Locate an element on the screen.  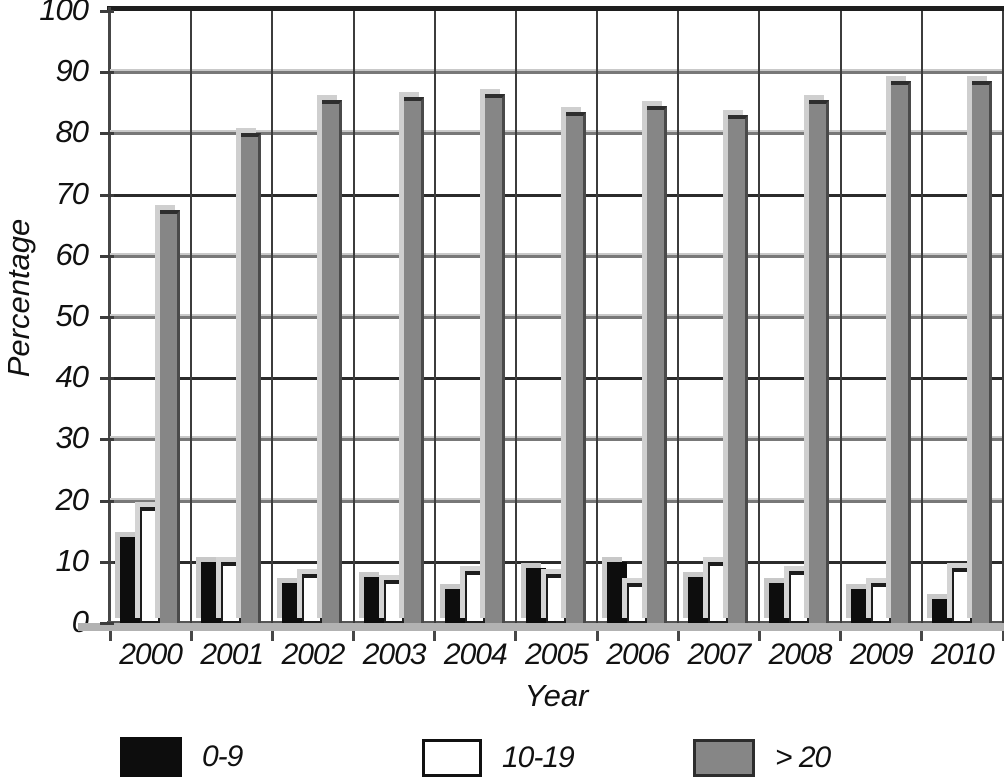
bar-2007->20 is located at coordinates (738, 369).